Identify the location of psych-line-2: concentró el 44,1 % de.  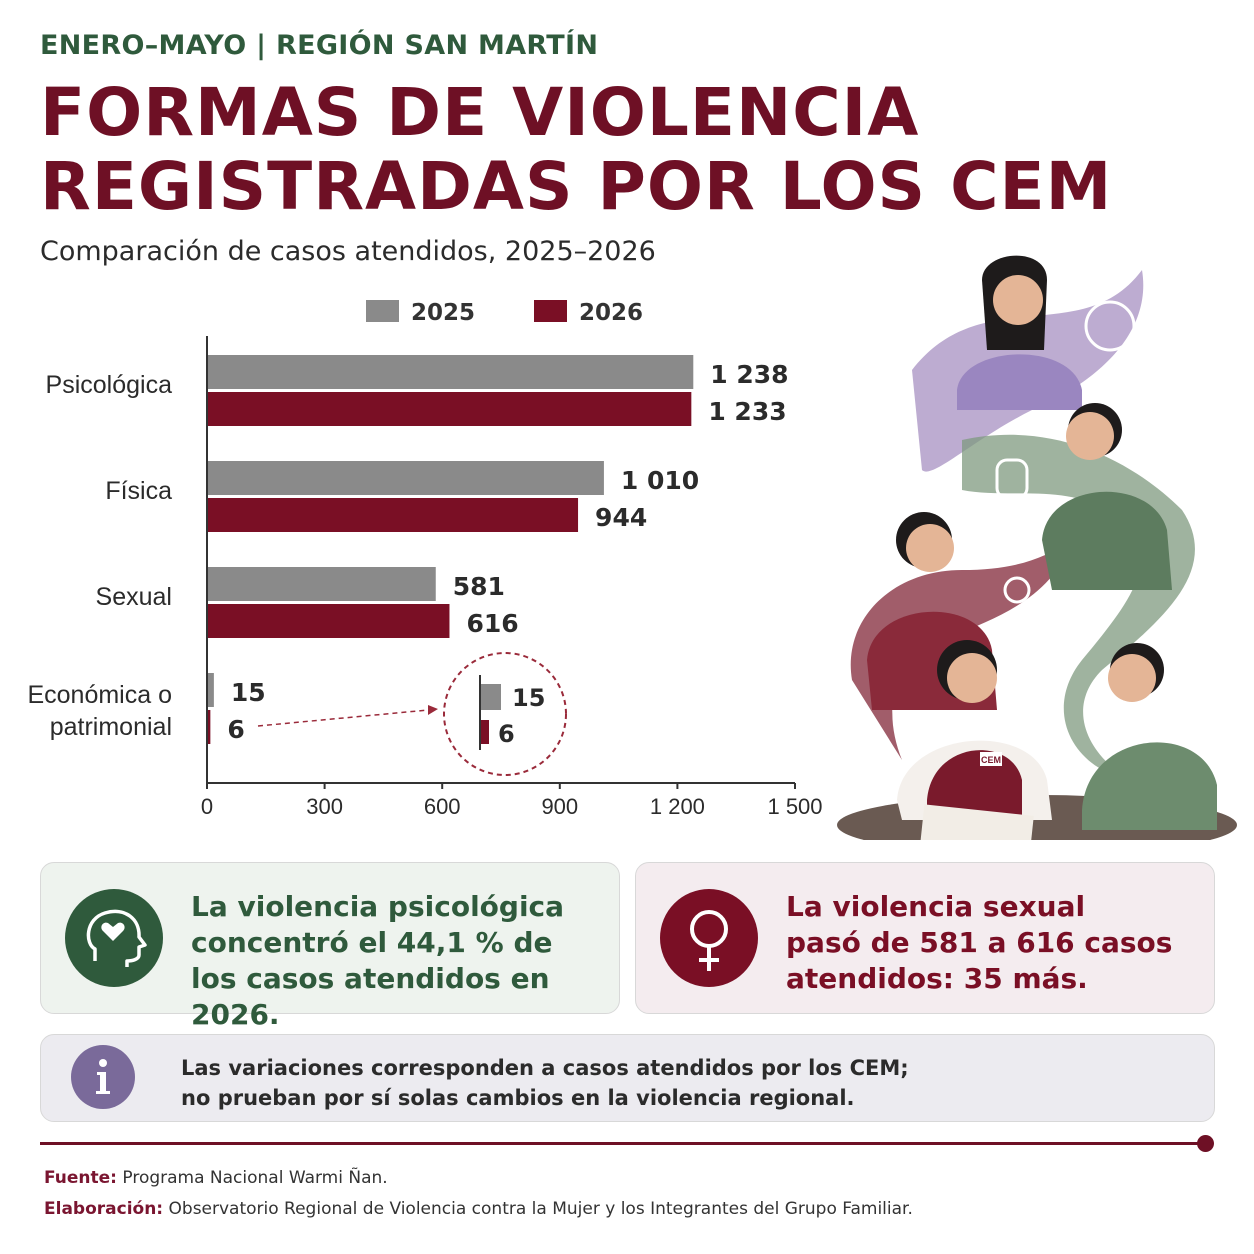
(372, 942).